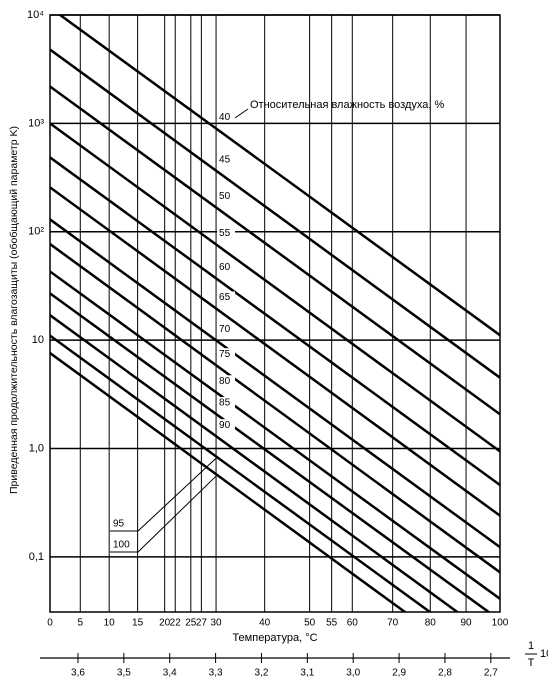  What do you see at coordinates (310, 623) in the screenshot?
I see `x-tick-label: 50` at bounding box center [310, 623].